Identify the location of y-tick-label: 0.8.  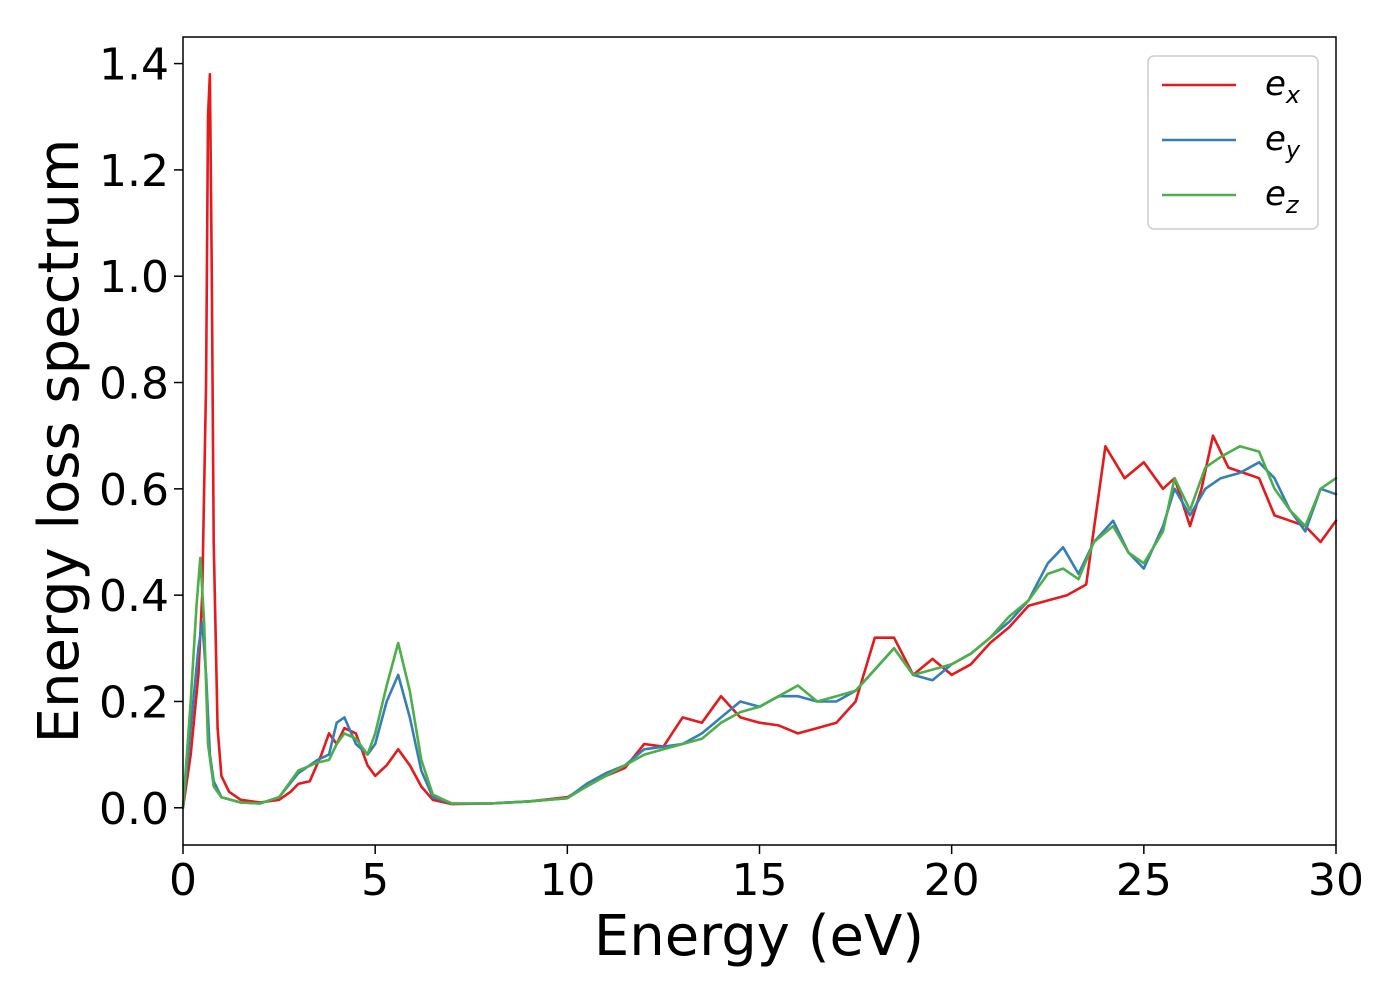
(134, 384).